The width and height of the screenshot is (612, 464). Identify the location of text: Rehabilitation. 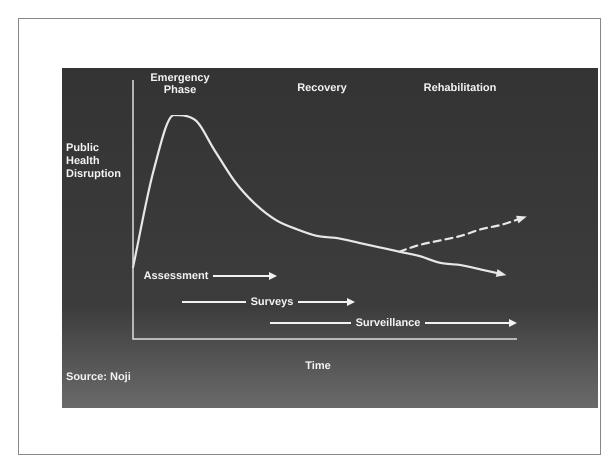
(460, 88).